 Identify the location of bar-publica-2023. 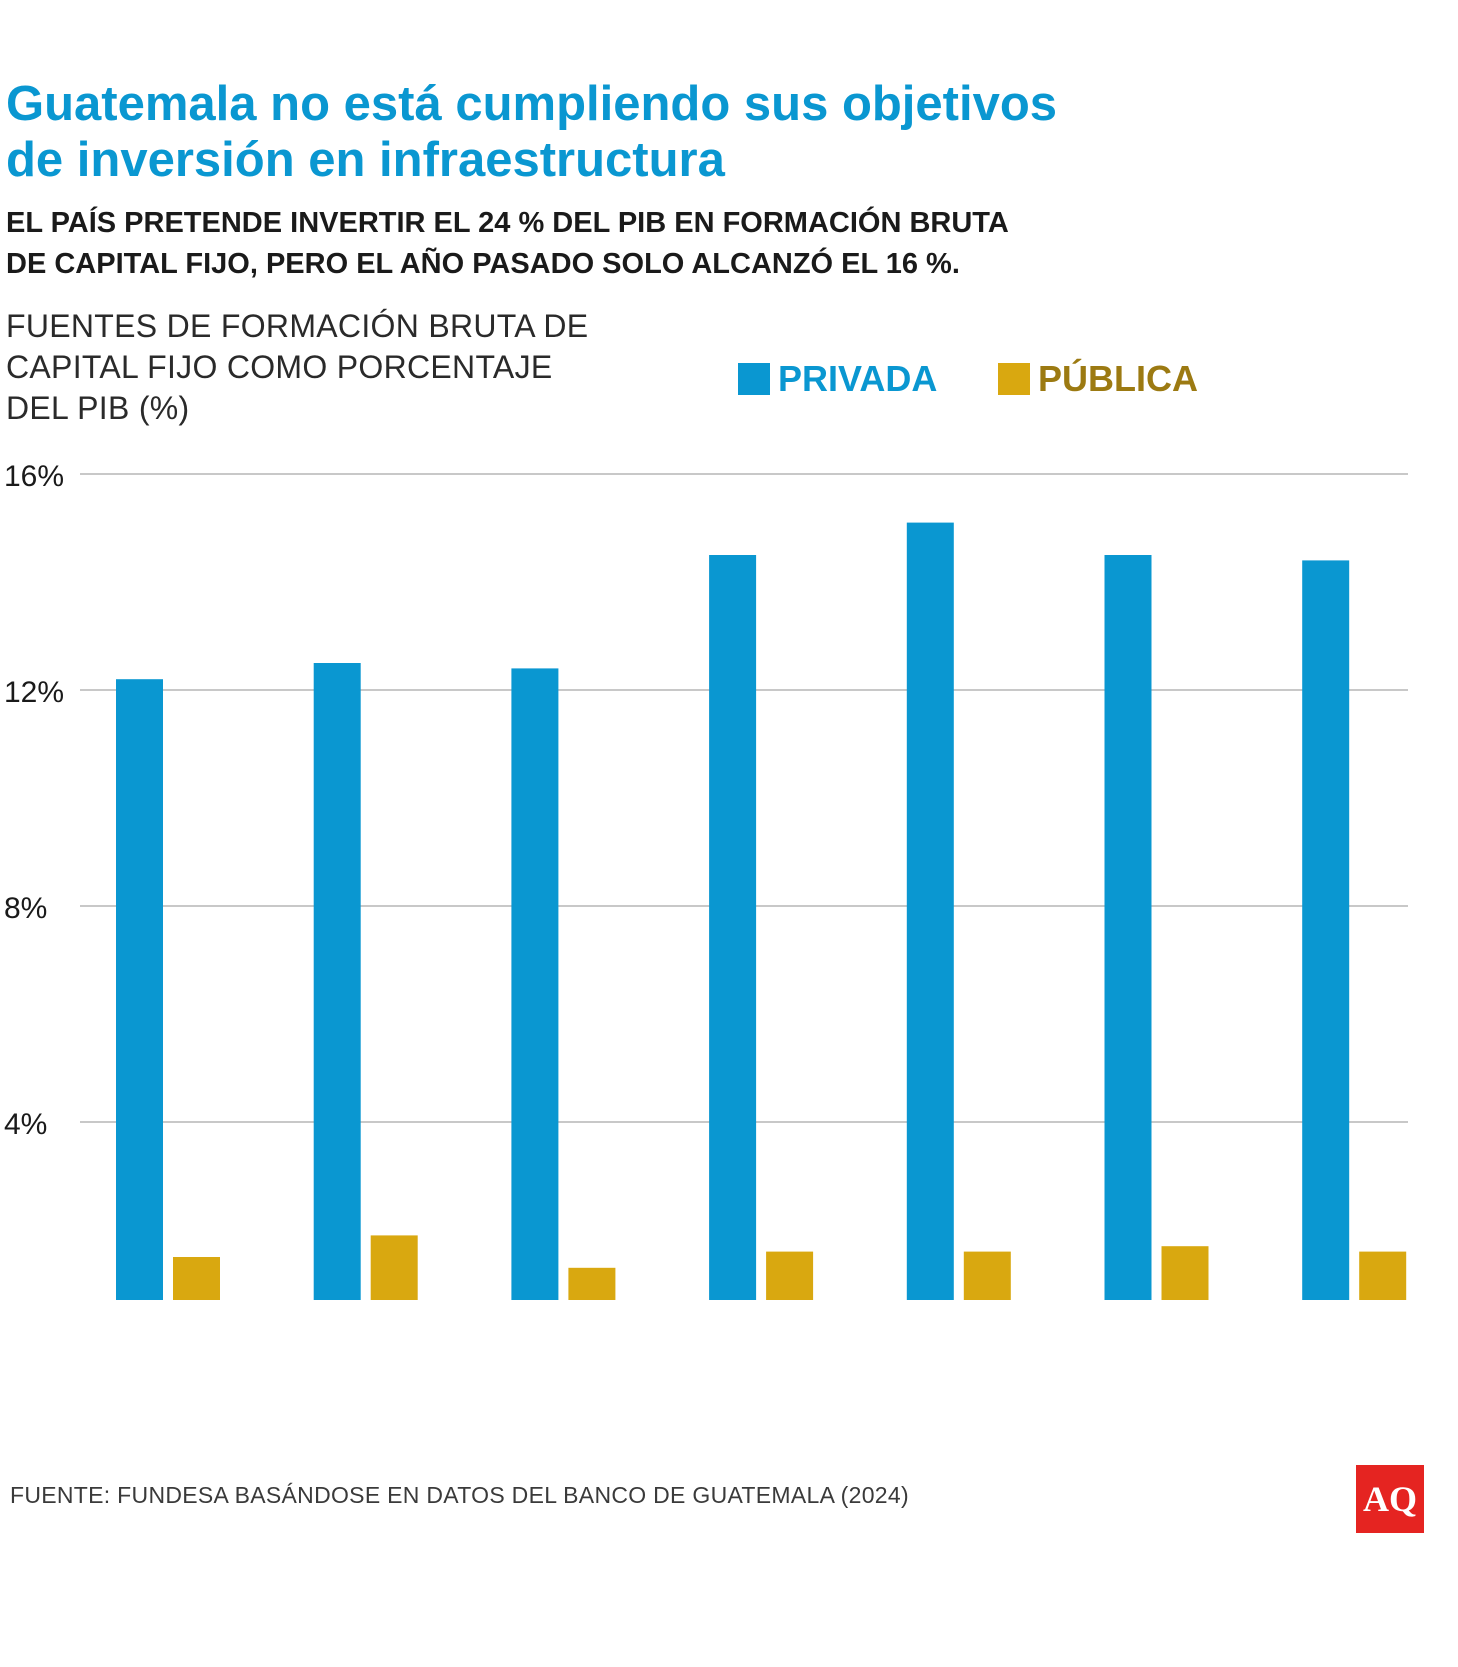
(1185, 1273).